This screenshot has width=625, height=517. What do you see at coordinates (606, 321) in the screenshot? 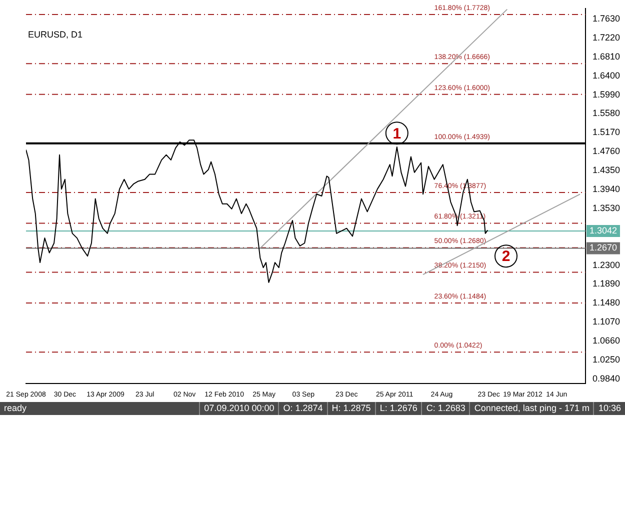
I see `y-tick-label: 1.1070` at bounding box center [606, 321].